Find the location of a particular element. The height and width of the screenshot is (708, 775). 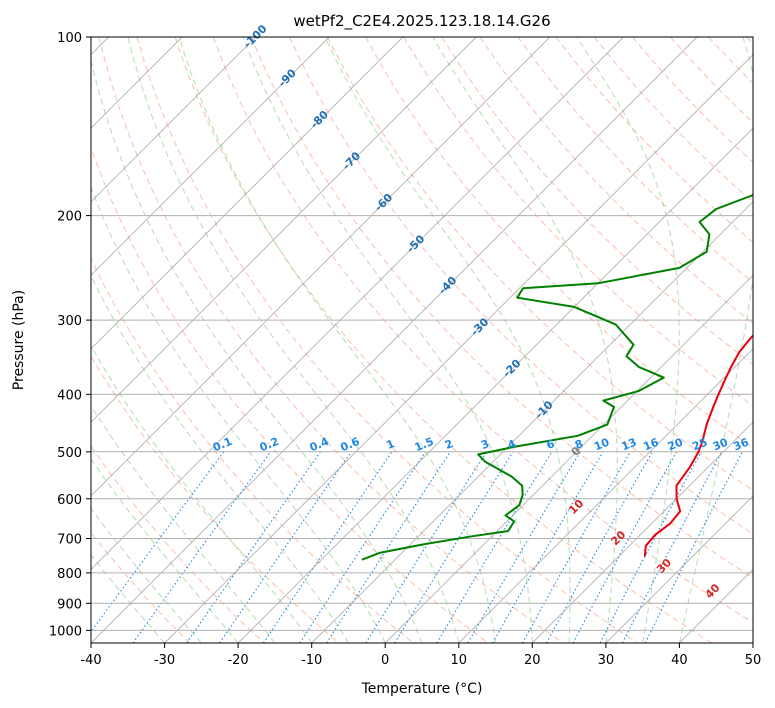

x-axis-label: Temperature (°C) is located at coordinates (422, 689).